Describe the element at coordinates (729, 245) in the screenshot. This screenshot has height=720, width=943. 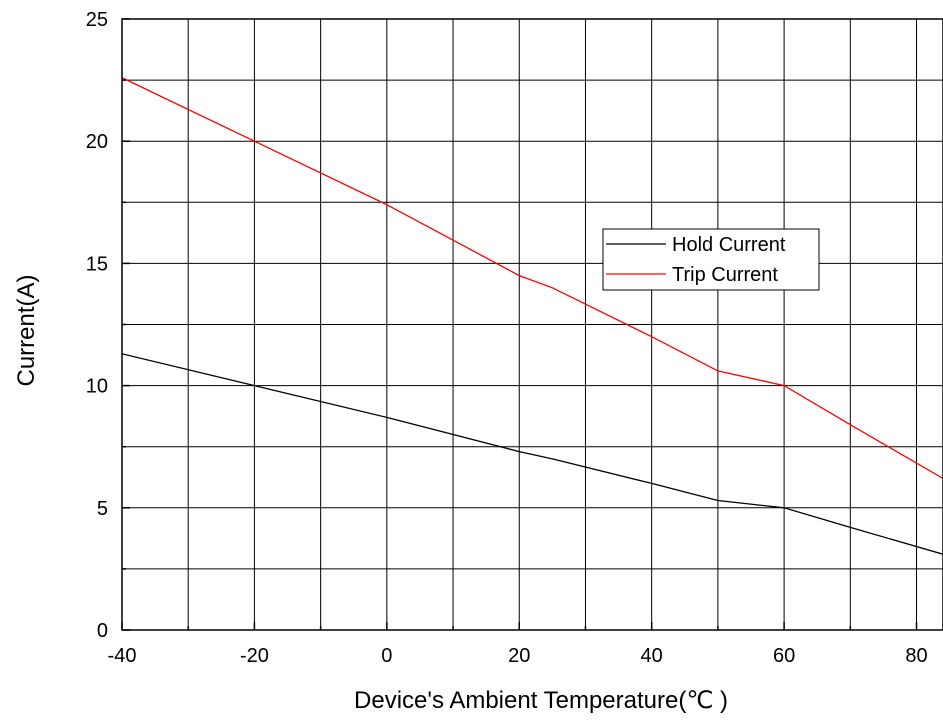
I see `legend-label-hold-current: Hold Current` at that location.